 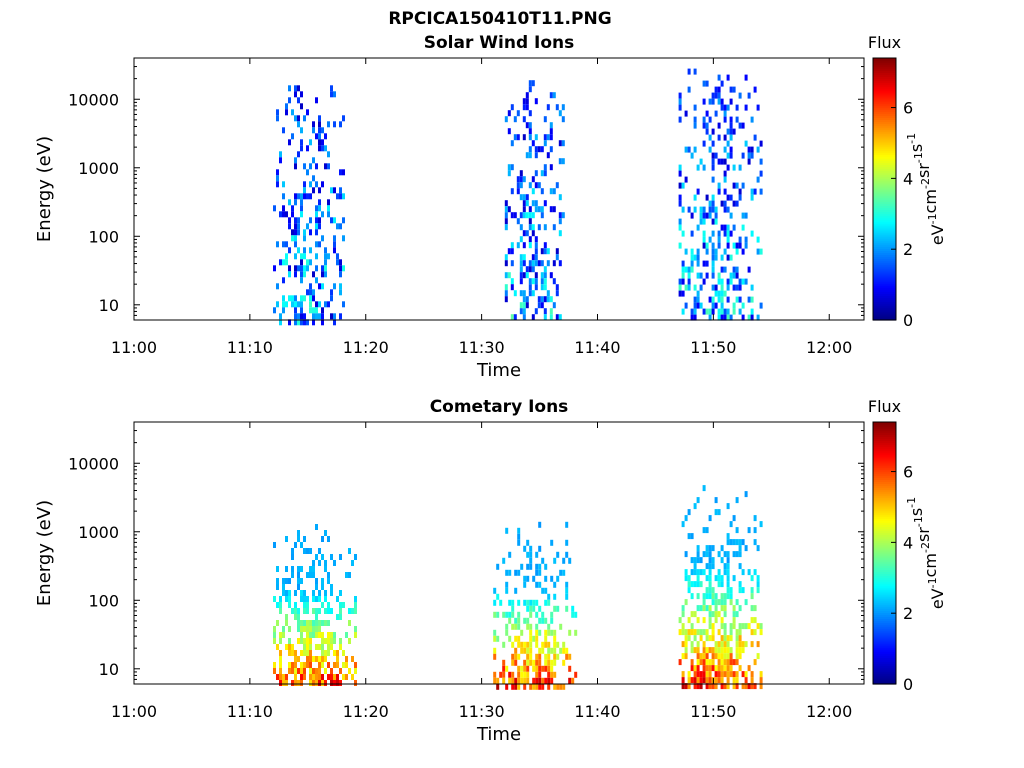 I want to click on x-axis-label: Time, so click(x=498, y=370).